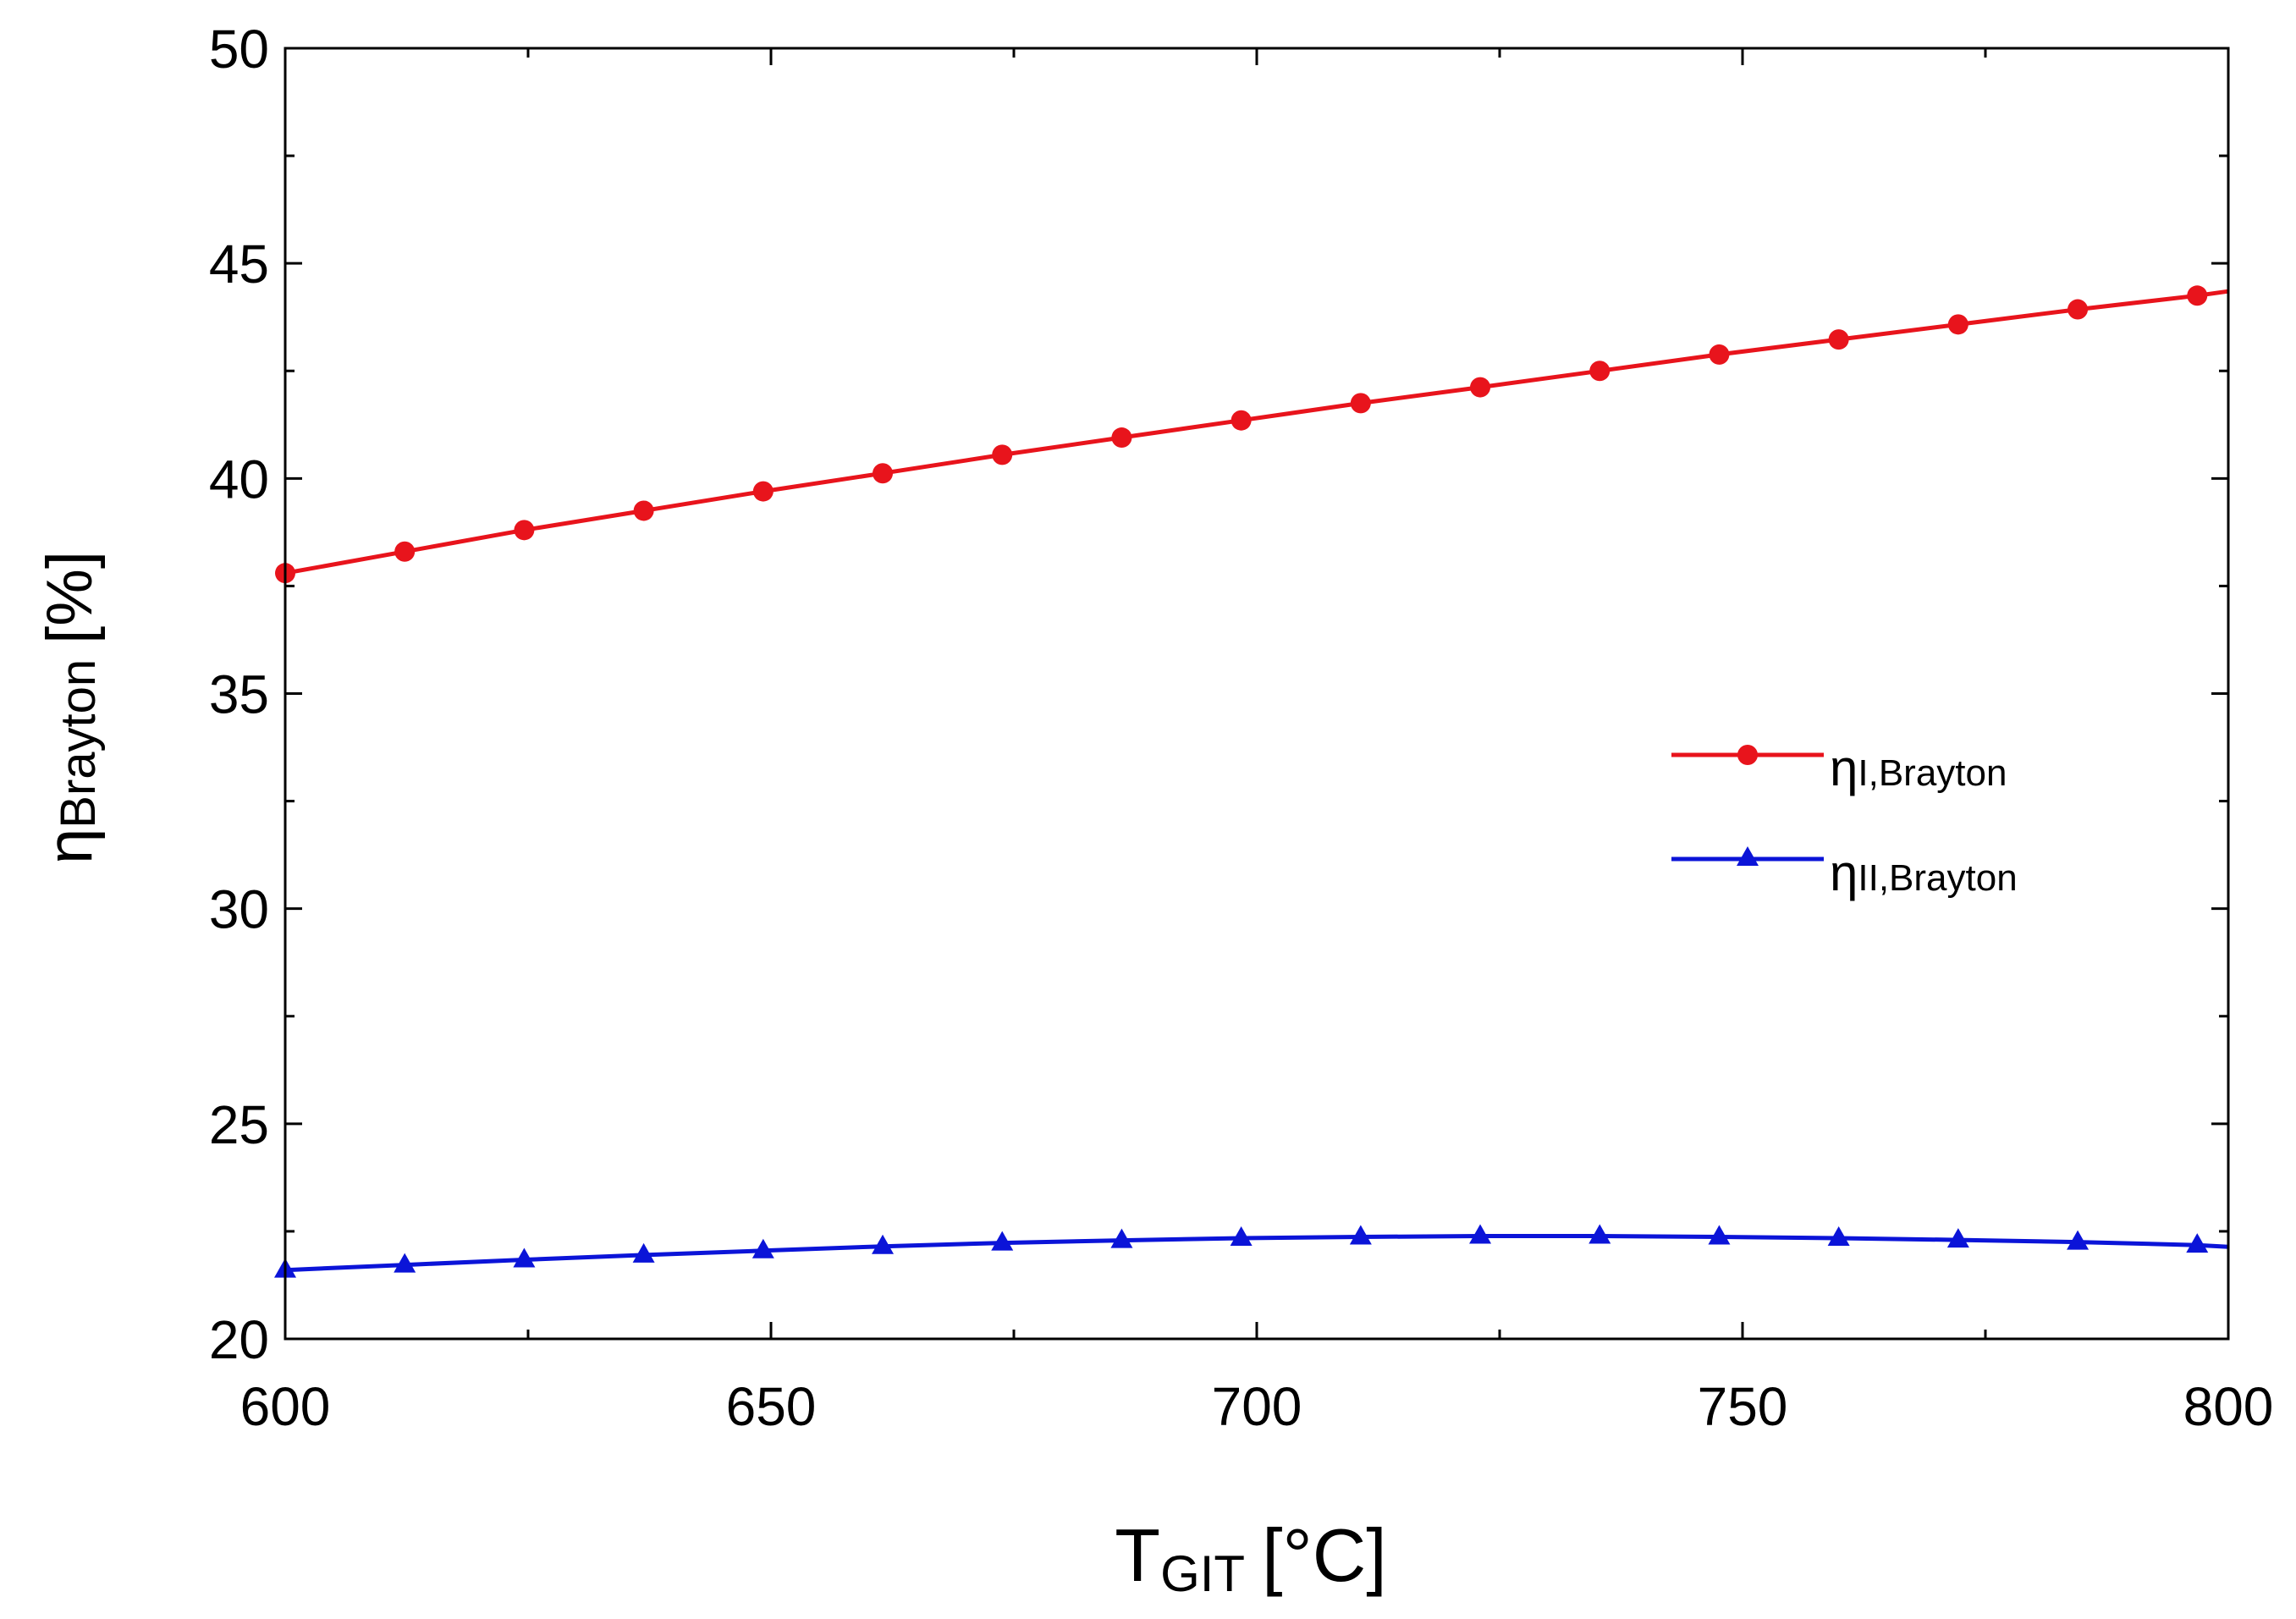 The height and width of the screenshot is (1619, 2296). I want to click on x-tick-label: 750, so click(1743, 1406).